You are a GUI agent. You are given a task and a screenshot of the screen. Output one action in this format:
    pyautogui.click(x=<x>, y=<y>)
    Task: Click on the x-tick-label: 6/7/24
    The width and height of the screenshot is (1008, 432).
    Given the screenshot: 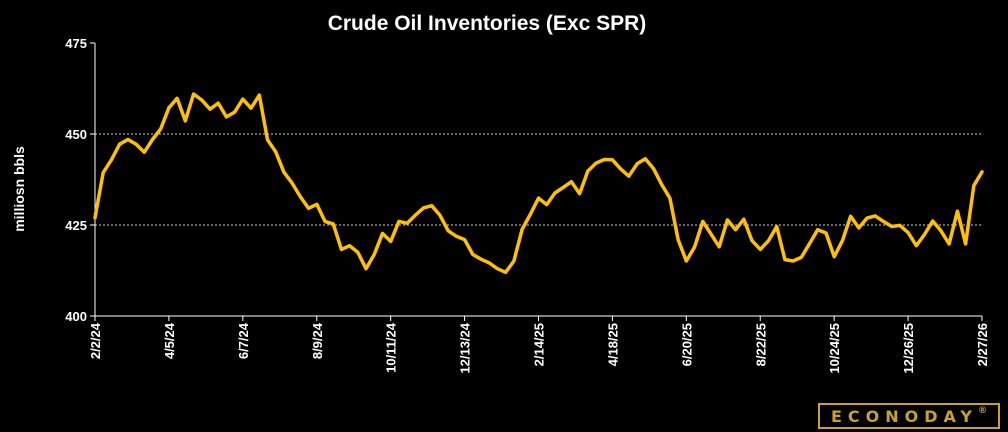 What is the action you would take?
    pyautogui.click(x=243, y=340)
    